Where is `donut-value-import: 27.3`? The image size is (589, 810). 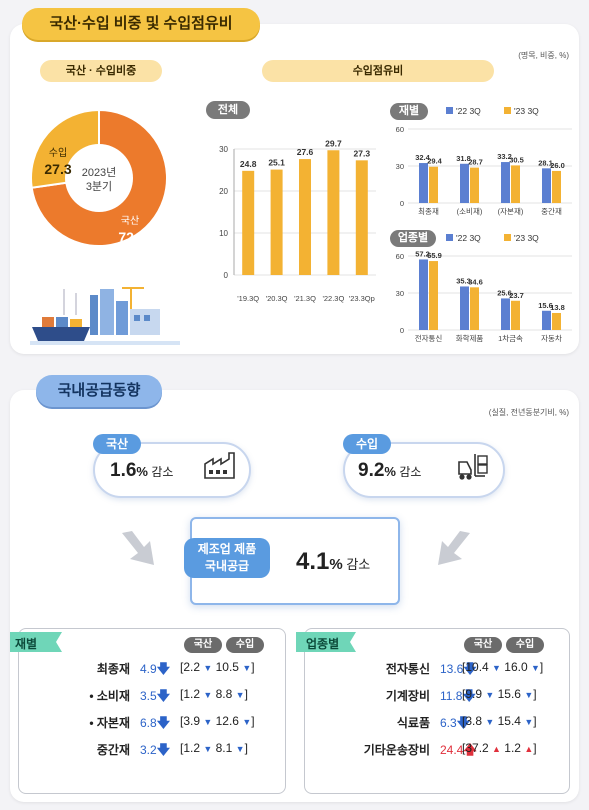
donut-value-import: 27.3 is located at coordinates (57, 169).